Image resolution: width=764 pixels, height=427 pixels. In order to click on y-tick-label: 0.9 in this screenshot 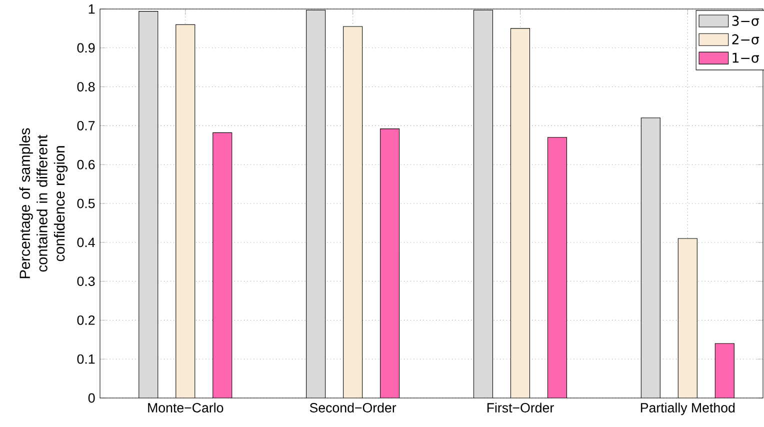, I will do `click(86, 48)`.